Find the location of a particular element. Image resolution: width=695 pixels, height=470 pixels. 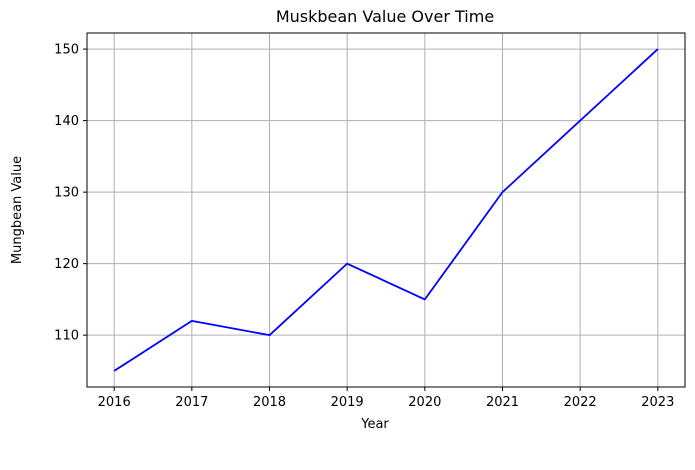

x-tick-label: 2023 is located at coordinates (657, 402).